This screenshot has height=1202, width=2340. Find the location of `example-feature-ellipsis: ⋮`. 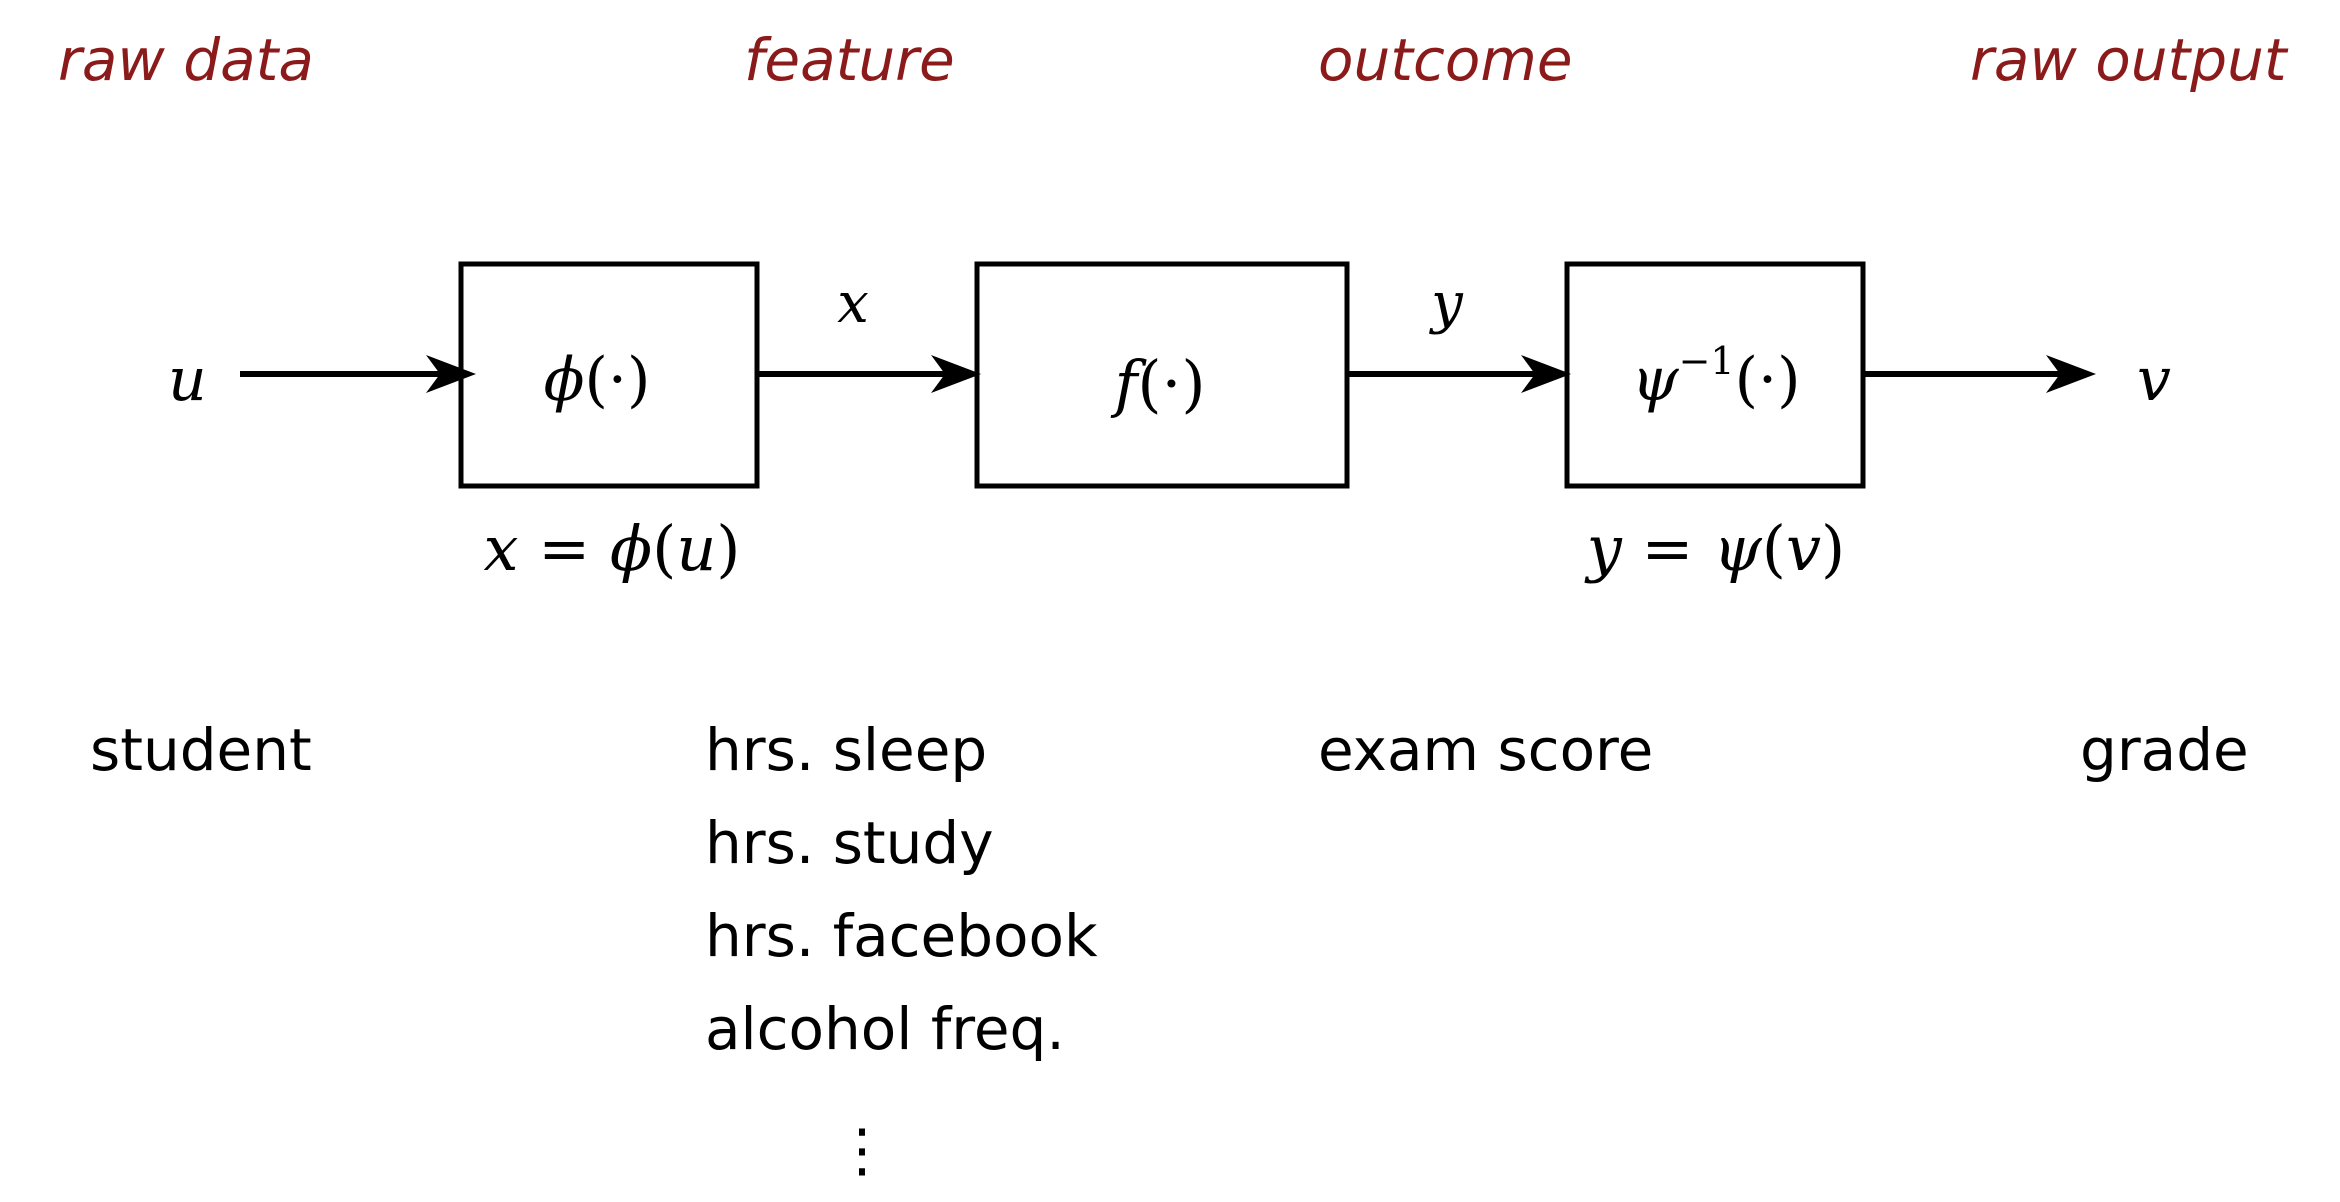

example-feature-ellipsis: ⋮ is located at coordinates (862, 1150).